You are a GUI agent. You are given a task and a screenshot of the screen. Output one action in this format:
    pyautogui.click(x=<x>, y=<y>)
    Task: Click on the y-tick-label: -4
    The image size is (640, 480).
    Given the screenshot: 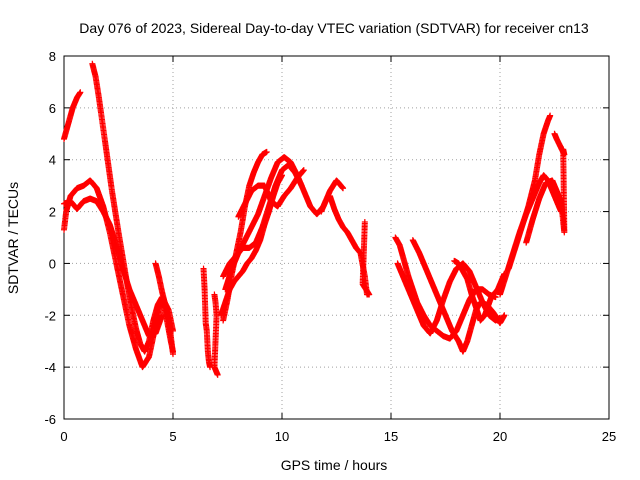 What is the action you would take?
    pyautogui.click(x=50, y=367)
    